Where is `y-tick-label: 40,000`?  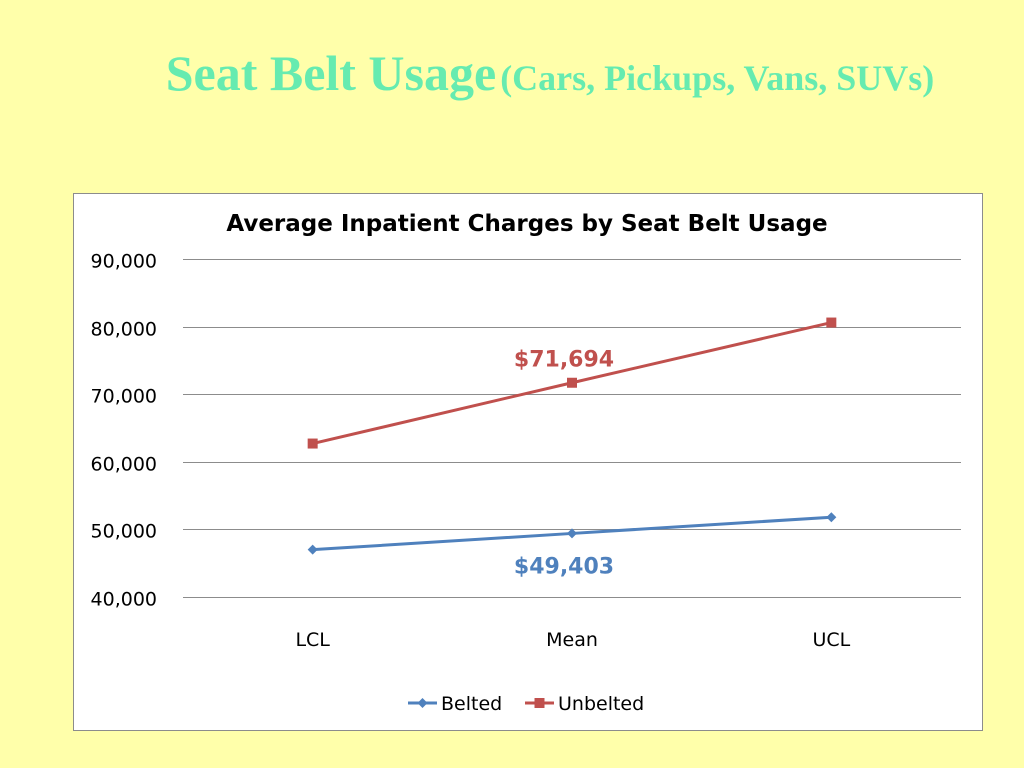 y-tick-label: 40,000 is located at coordinates (124, 600).